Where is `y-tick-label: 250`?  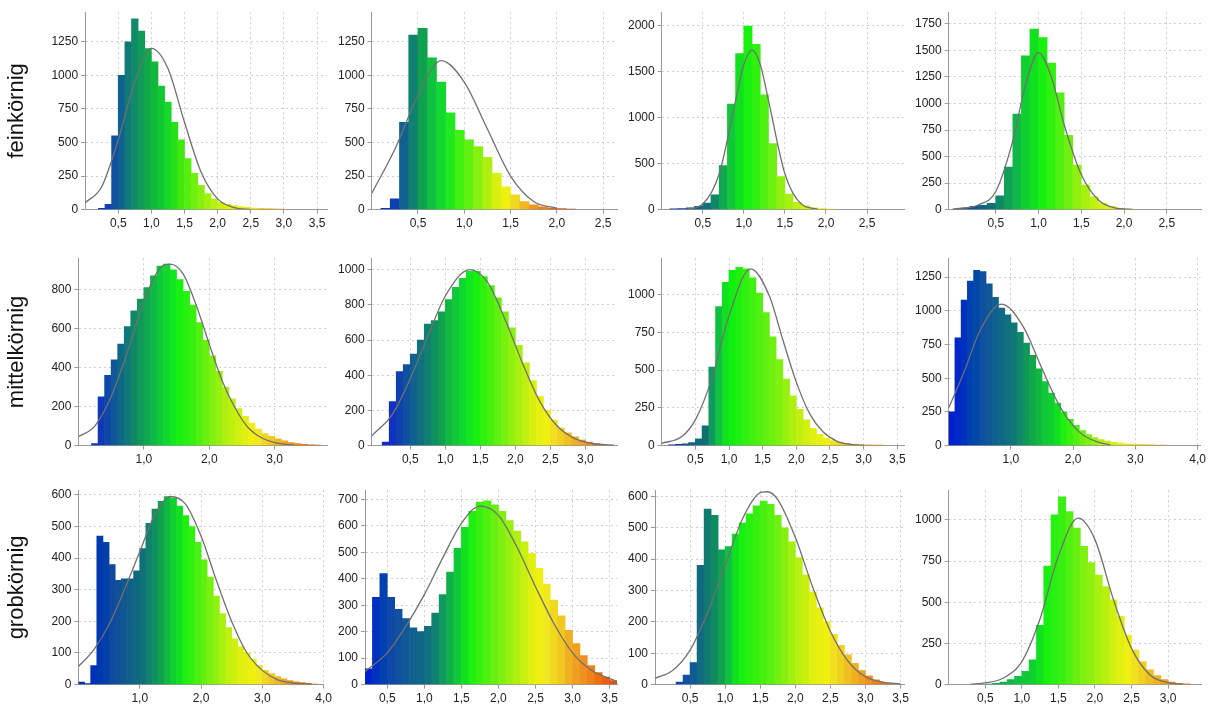 y-tick-label: 250 is located at coordinates (932, 182).